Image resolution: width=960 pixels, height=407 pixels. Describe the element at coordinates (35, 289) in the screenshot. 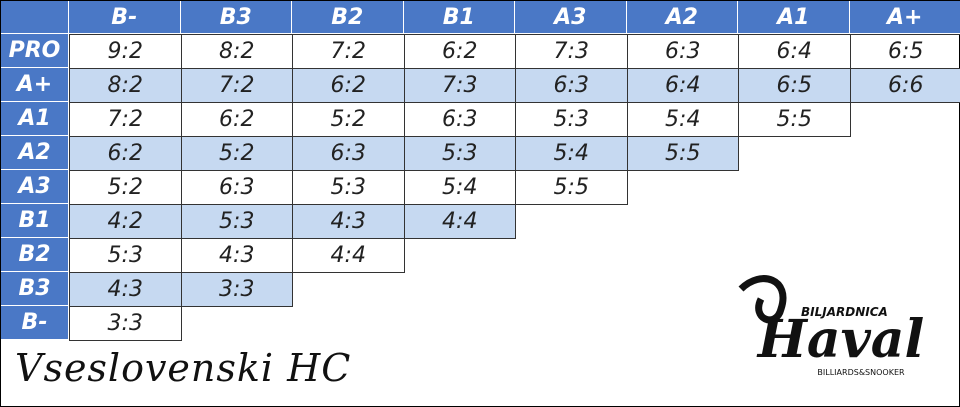

I see `row-header: B3` at that location.